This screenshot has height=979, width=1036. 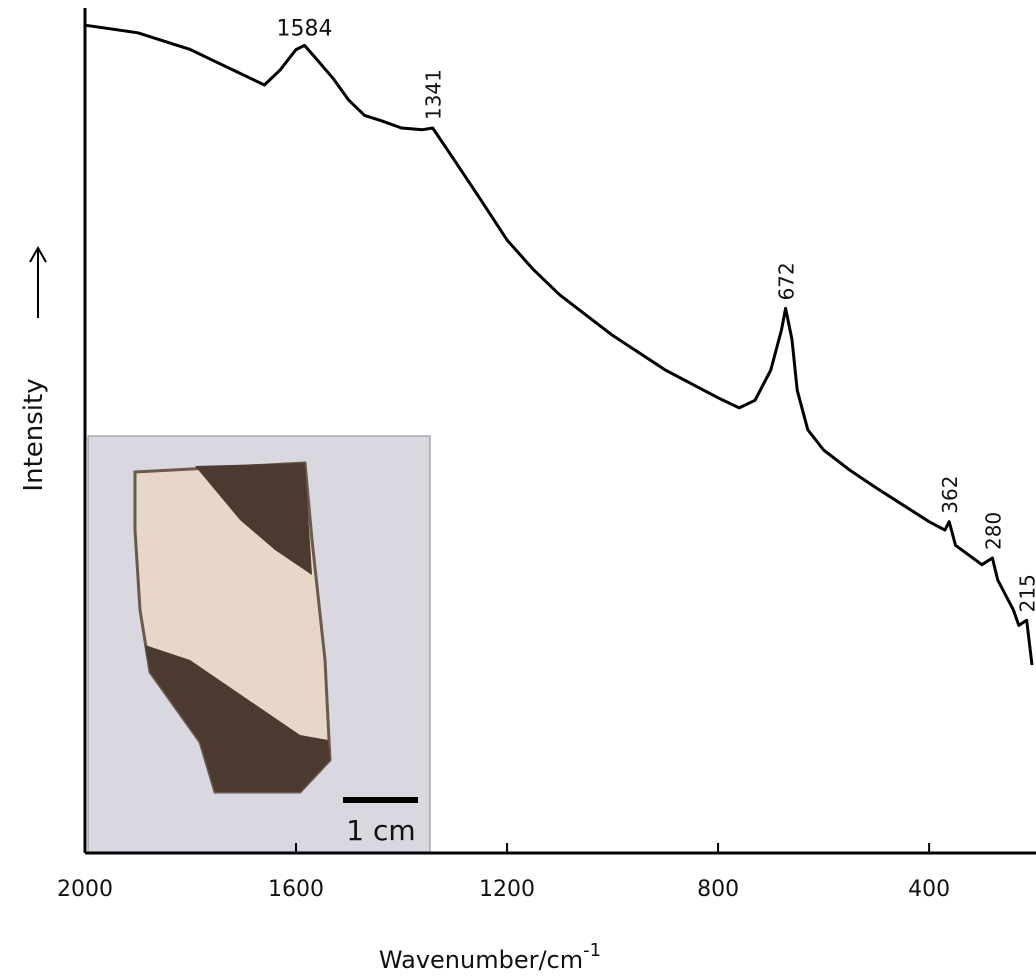 What do you see at coordinates (380, 830) in the screenshot?
I see `scale-label: 1 cm` at bounding box center [380, 830].